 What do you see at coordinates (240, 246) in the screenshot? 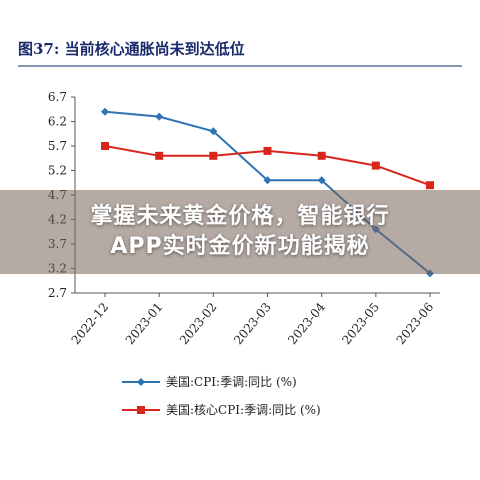
I see `overlay-headline-line2: APP实时金价新功能揭秘` at bounding box center [240, 246].